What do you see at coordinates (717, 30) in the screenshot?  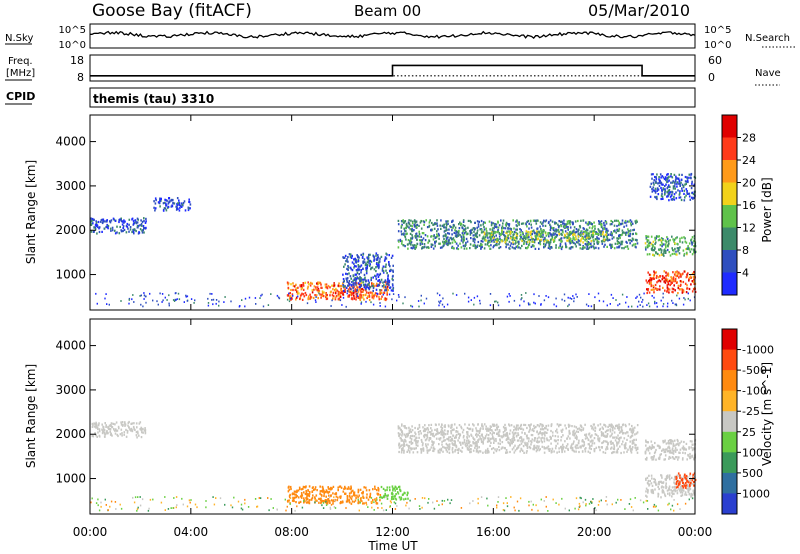 I see `noise-right-tick-top: 10^5` at bounding box center [717, 30].